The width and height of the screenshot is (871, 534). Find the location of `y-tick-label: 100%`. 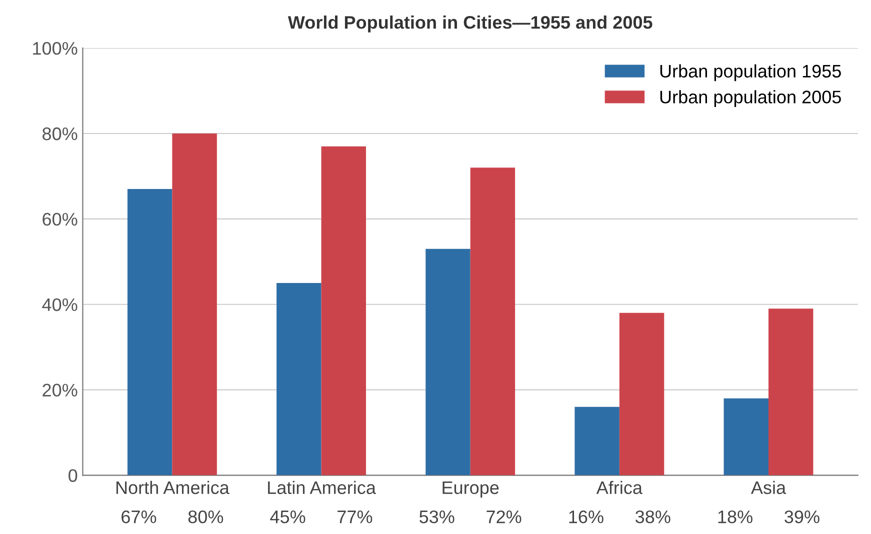

y-tick-label: 100% is located at coordinates (55, 48).